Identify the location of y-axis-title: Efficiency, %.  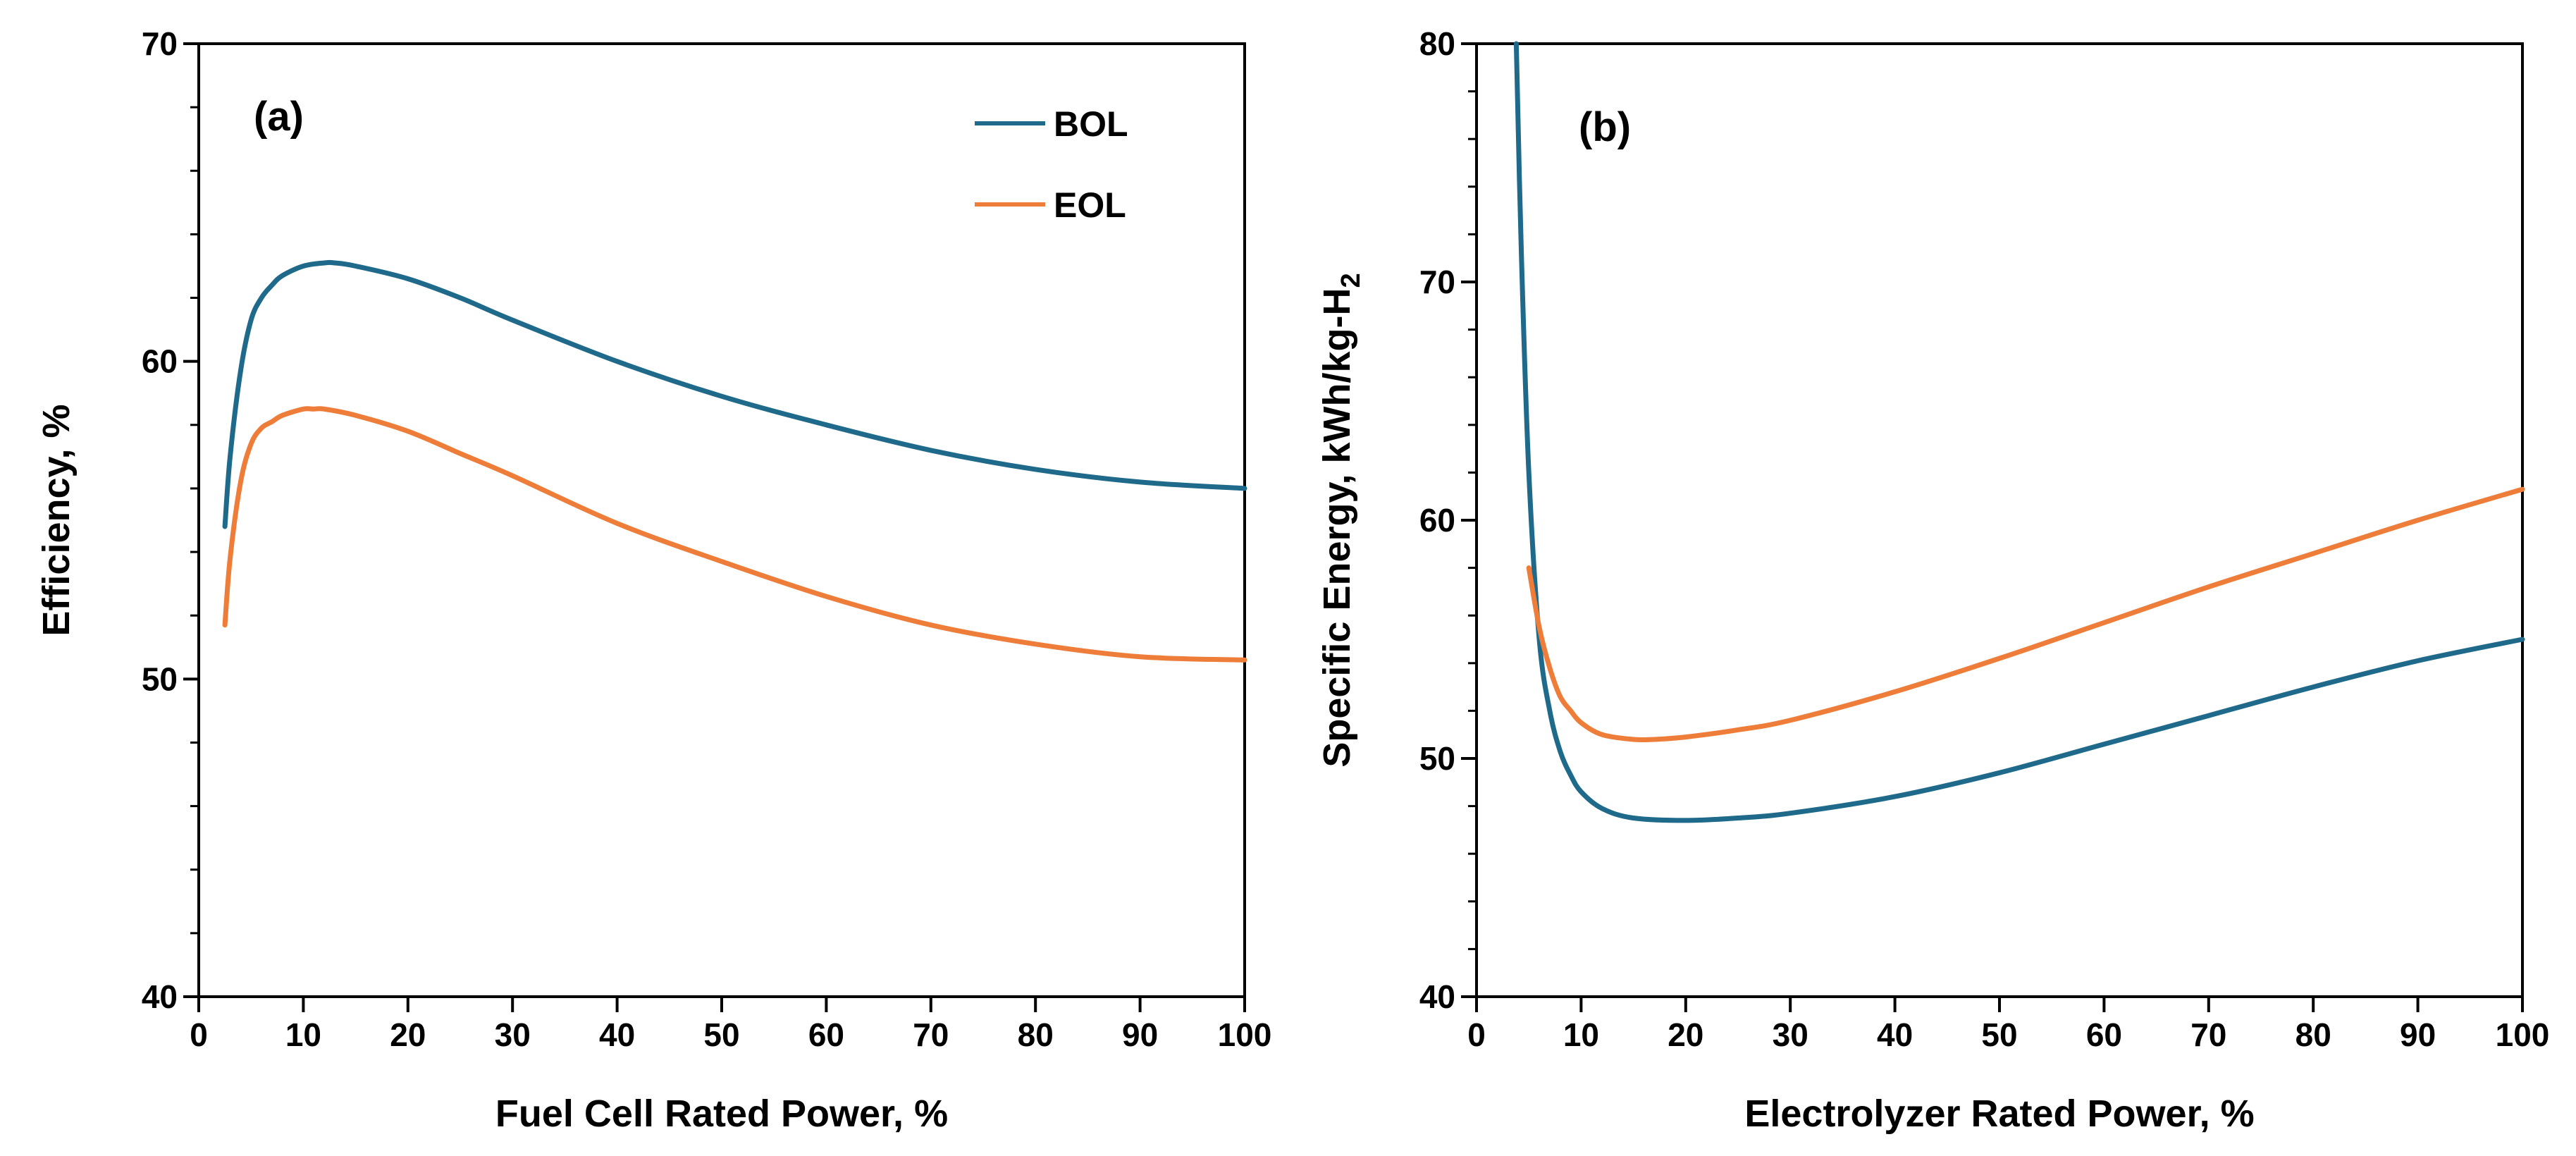
(57, 520).